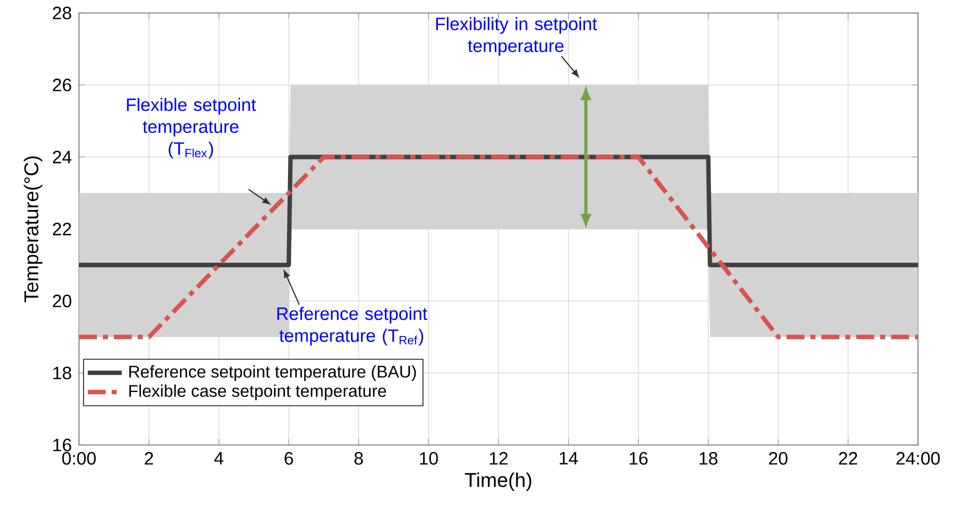 The height and width of the screenshot is (513, 968). I want to click on x-tick-label: 14, so click(569, 458).